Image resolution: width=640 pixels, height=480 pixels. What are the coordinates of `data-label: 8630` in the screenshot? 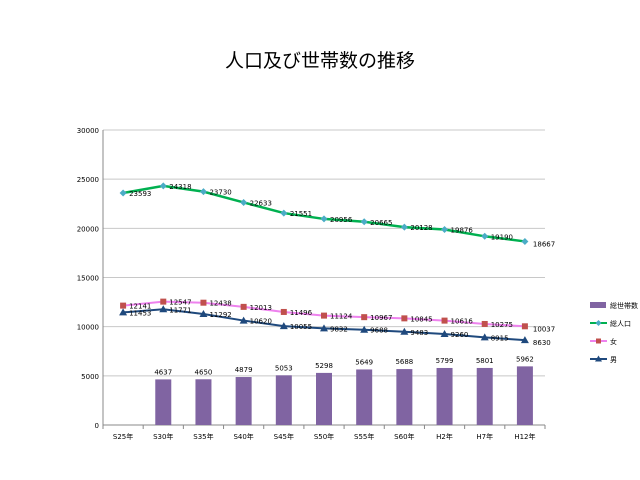 It's located at (542, 343).